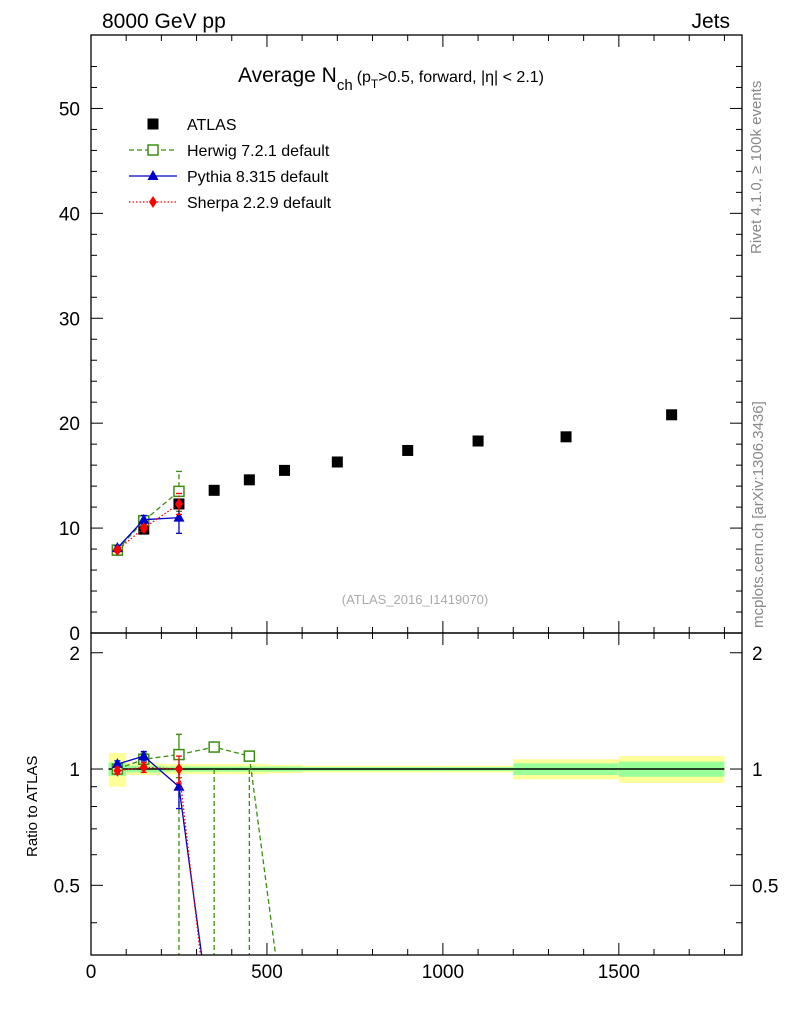 This screenshot has width=786, height=1024. What do you see at coordinates (345, 85) in the screenshot?
I see `title-sub: ch` at bounding box center [345, 85].